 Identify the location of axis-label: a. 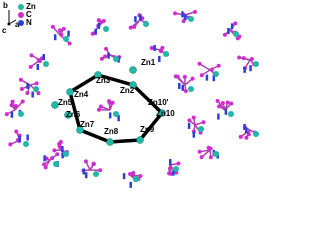
(17, 24).